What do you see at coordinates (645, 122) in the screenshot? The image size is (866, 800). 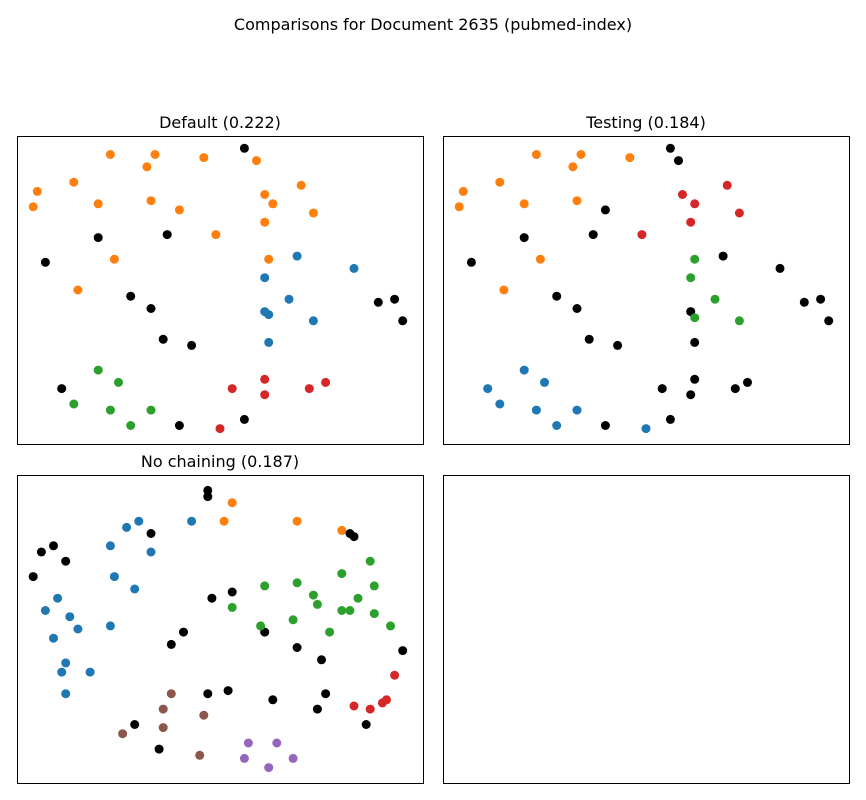 I see `subplot-title: Testing (0.184)` at bounding box center [645, 122].